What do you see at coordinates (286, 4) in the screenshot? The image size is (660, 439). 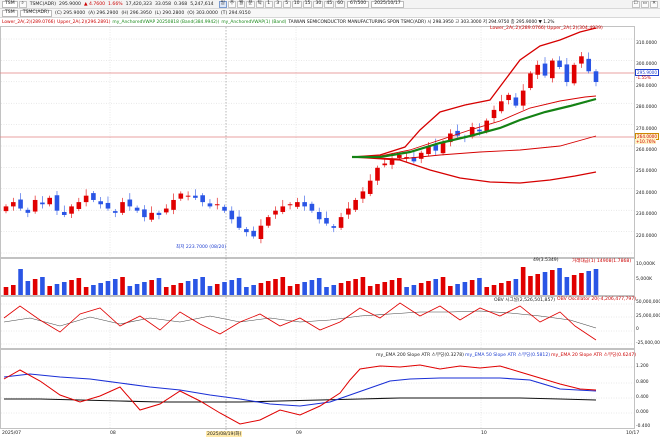 I see `period-button-7: 5` at bounding box center [286, 4].